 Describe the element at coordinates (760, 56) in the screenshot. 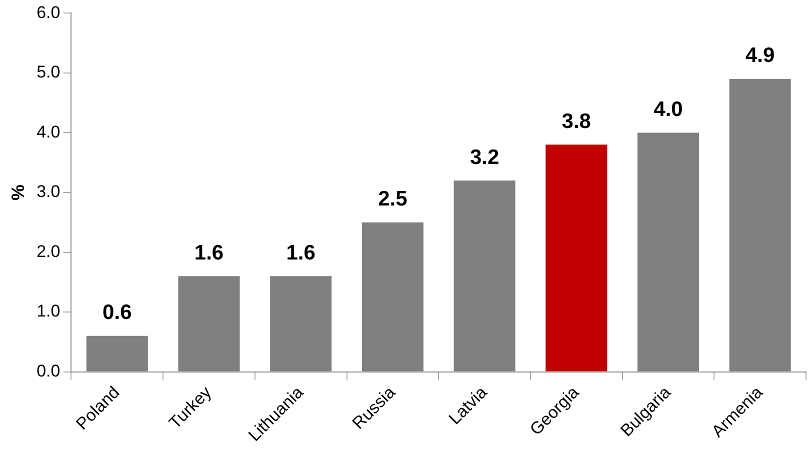

I see `data-label: 4.9` at that location.